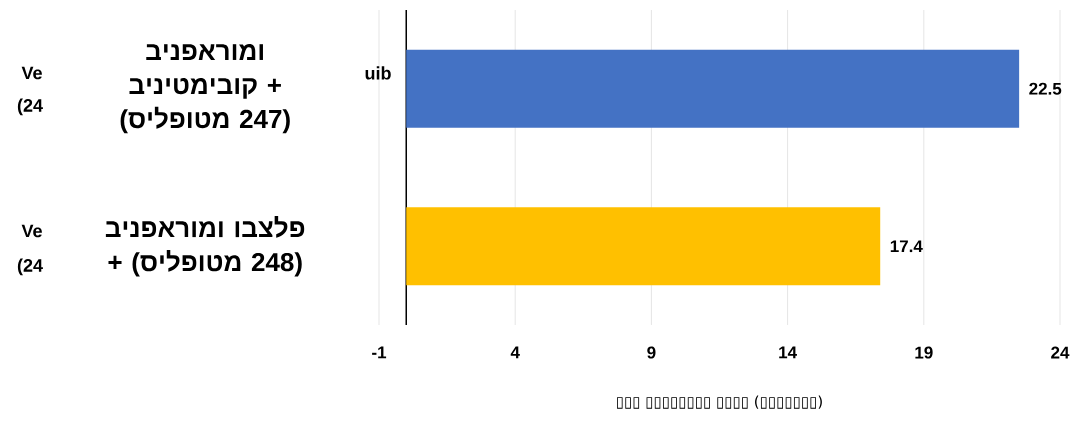 Image resolution: width=1089 pixels, height=435 pixels. What do you see at coordinates (378, 73) in the screenshot?
I see `annotation: uib` at bounding box center [378, 73].